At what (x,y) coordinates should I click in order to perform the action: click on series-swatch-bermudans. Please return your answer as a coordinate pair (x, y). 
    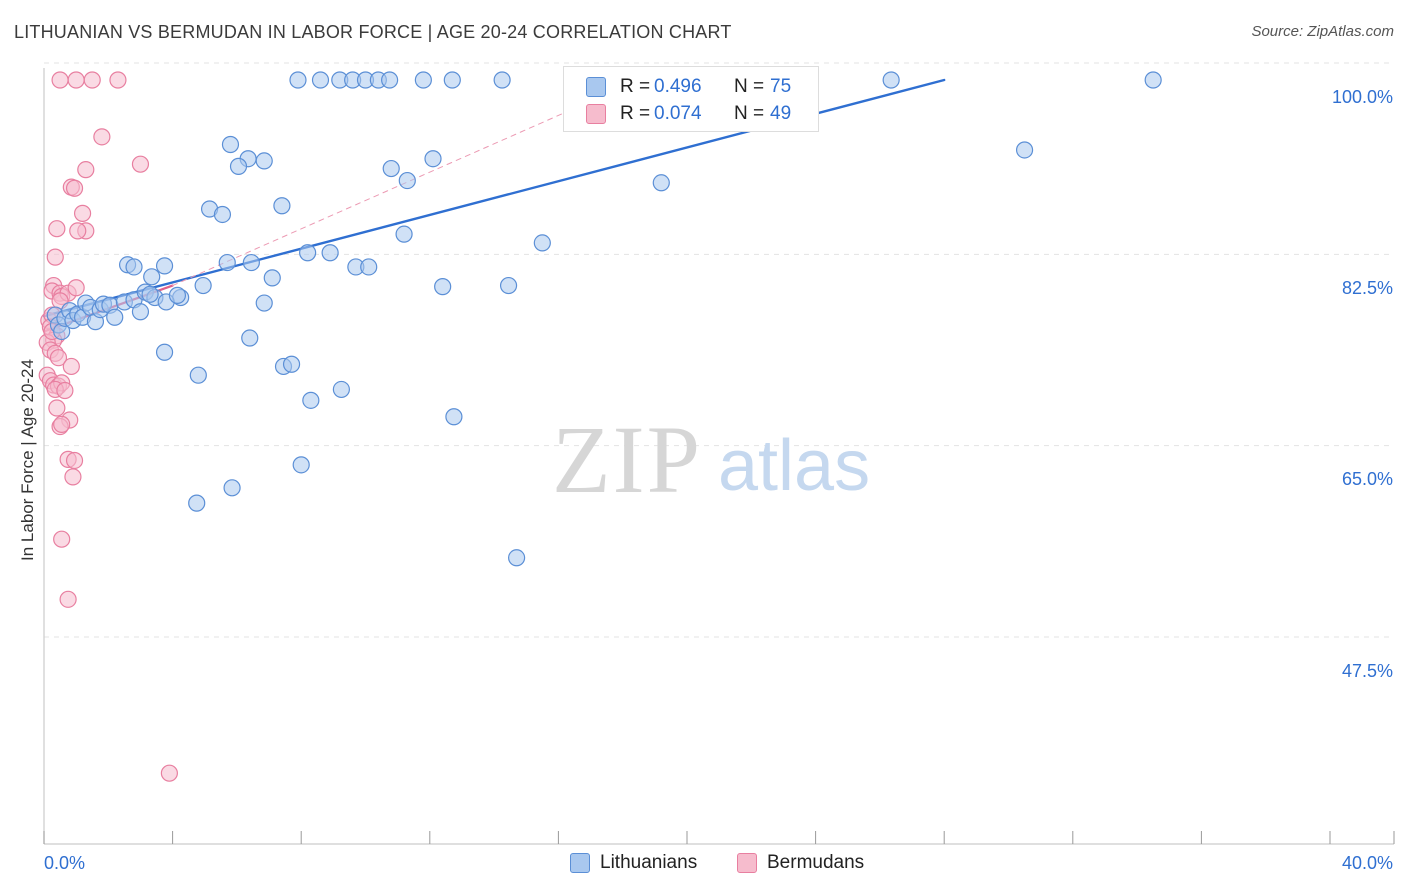
    Looking at the image, I should click on (747, 863).